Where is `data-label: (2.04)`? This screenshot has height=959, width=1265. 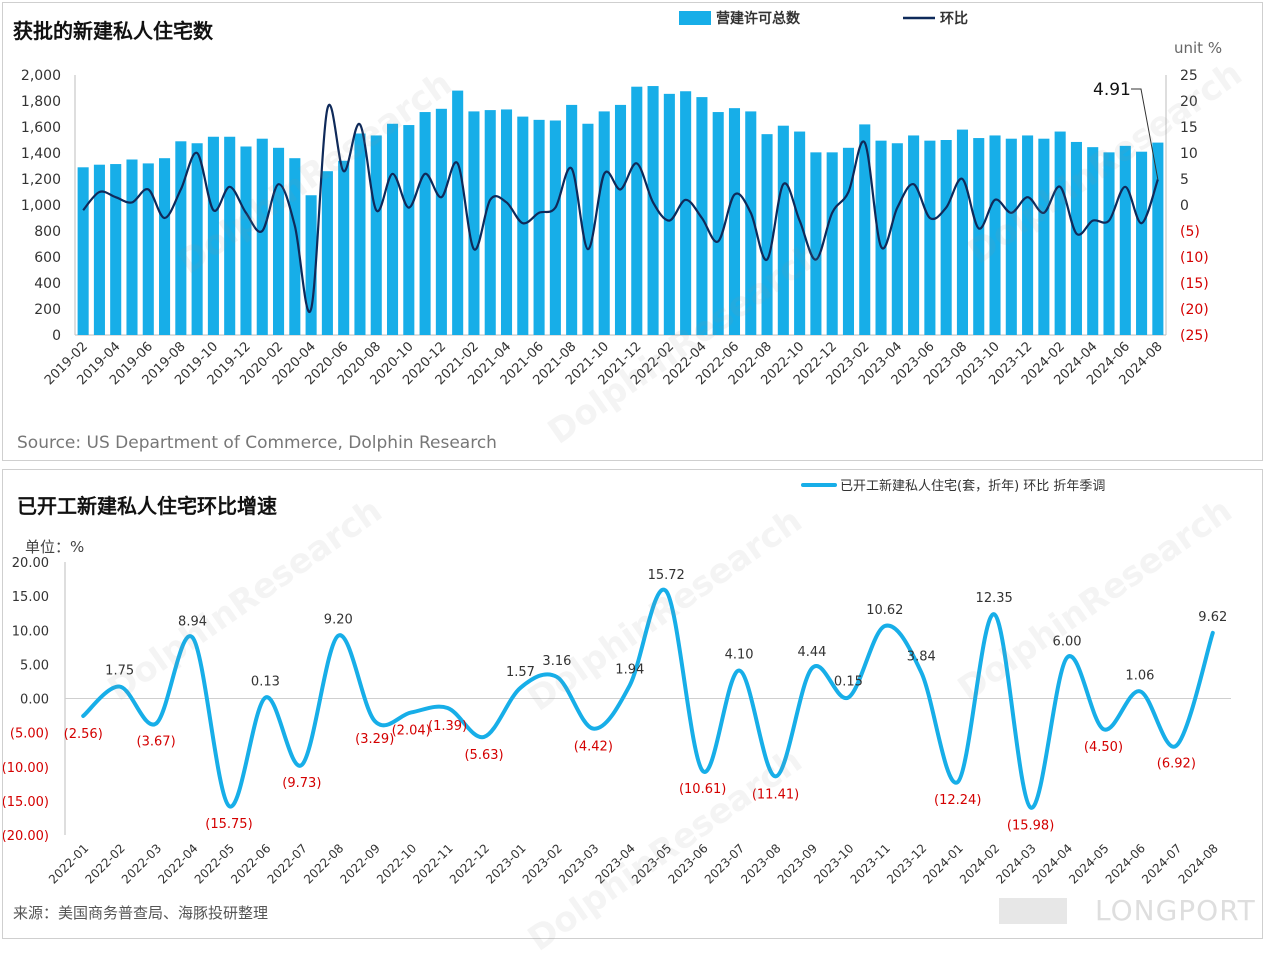
data-label: (2.04) is located at coordinates (411, 730).